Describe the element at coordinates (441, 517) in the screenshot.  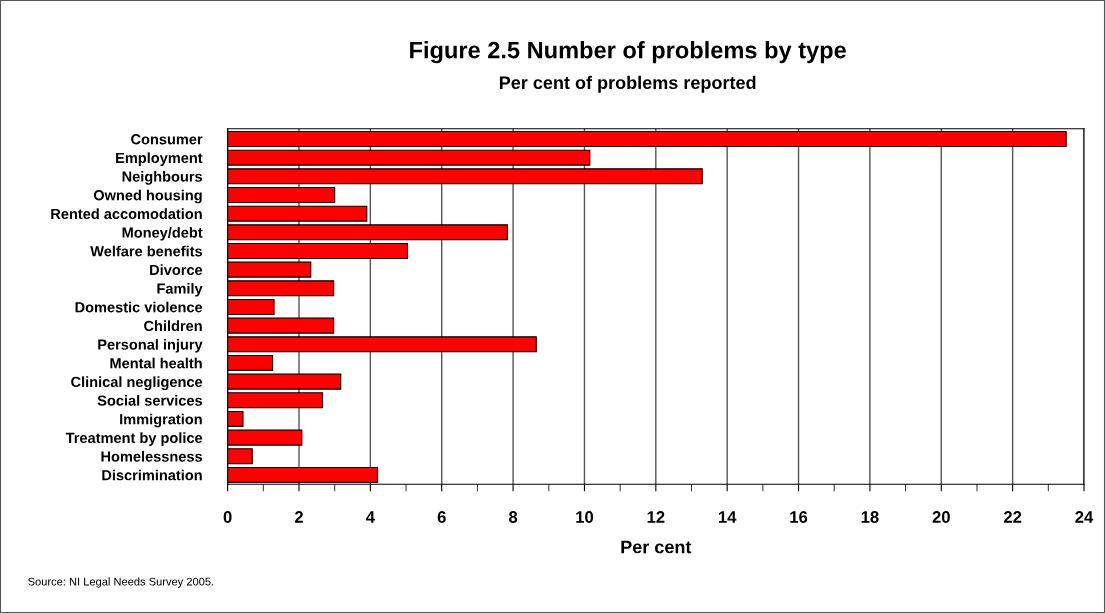
I see `x-tick-label: 6` at that location.